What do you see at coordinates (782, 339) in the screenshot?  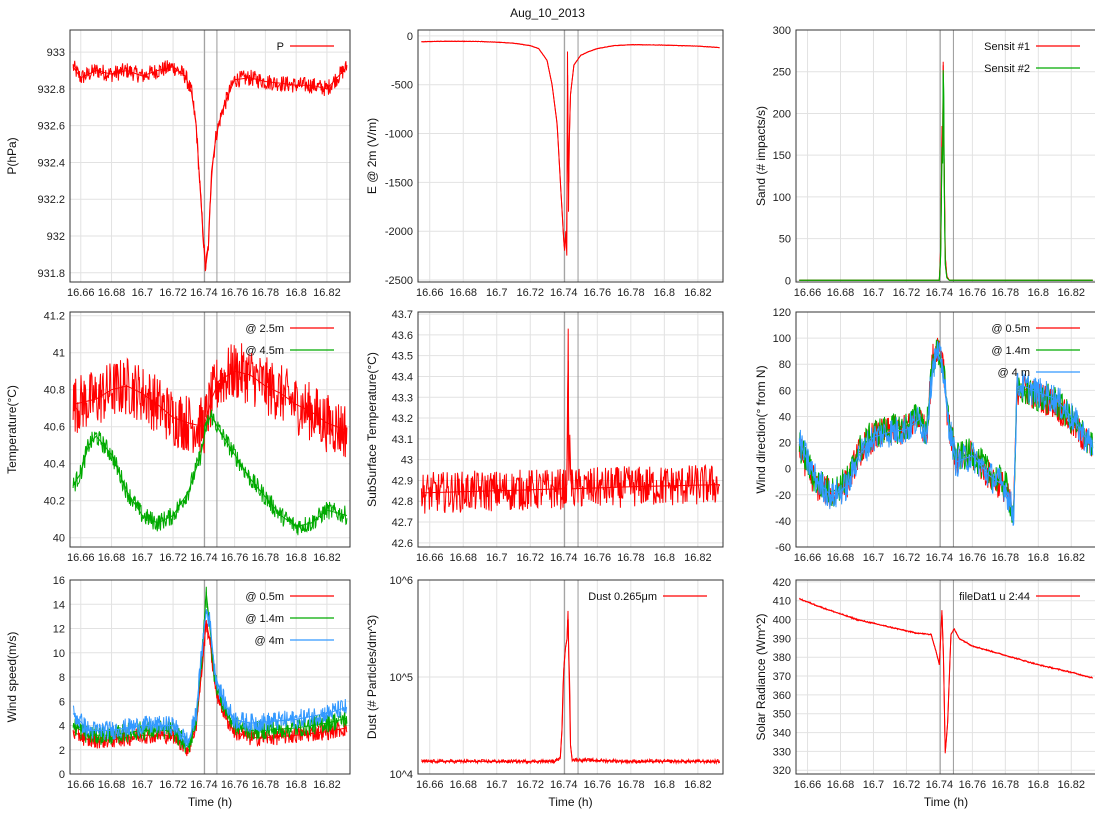 I see `y-tick-label: 100` at bounding box center [782, 339].